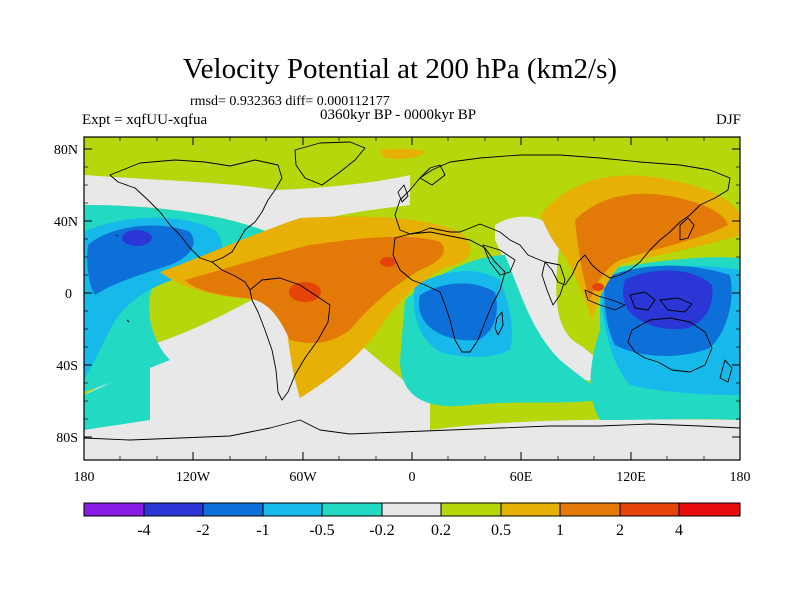 The width and height of the screenshot is (800, 600). I want to click on colorbar-label: -1, so click(262, 530).